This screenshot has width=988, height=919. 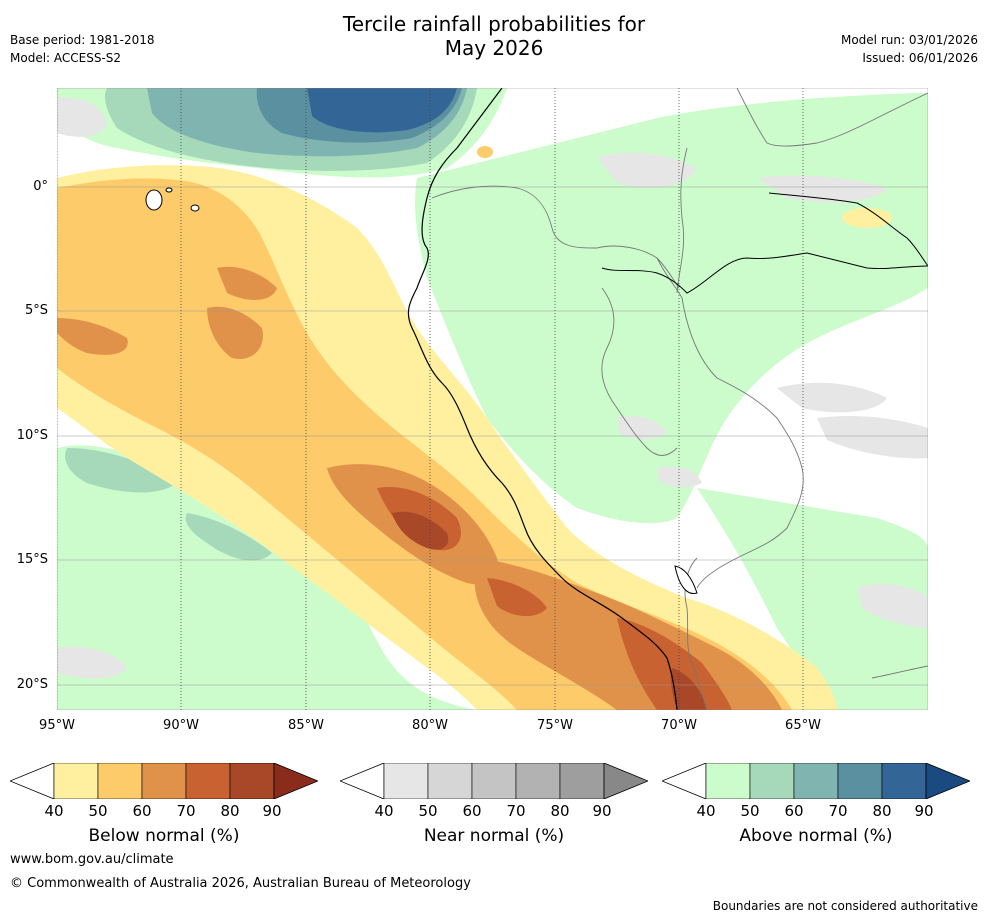 What do you see at coordinates (494, 48) in the screenshot?
I see `title-line-2: May 2026` at bounding box center [494, 48].